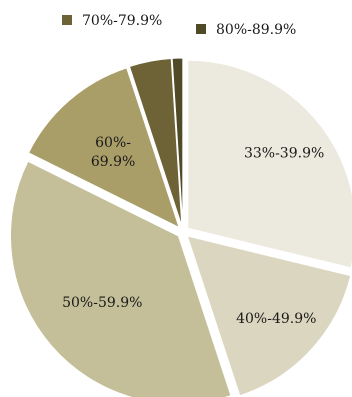  Describe the element at coordinates (201, 29) in the screenshot. I see `legend-swatch-80%-89.9%` at that location.